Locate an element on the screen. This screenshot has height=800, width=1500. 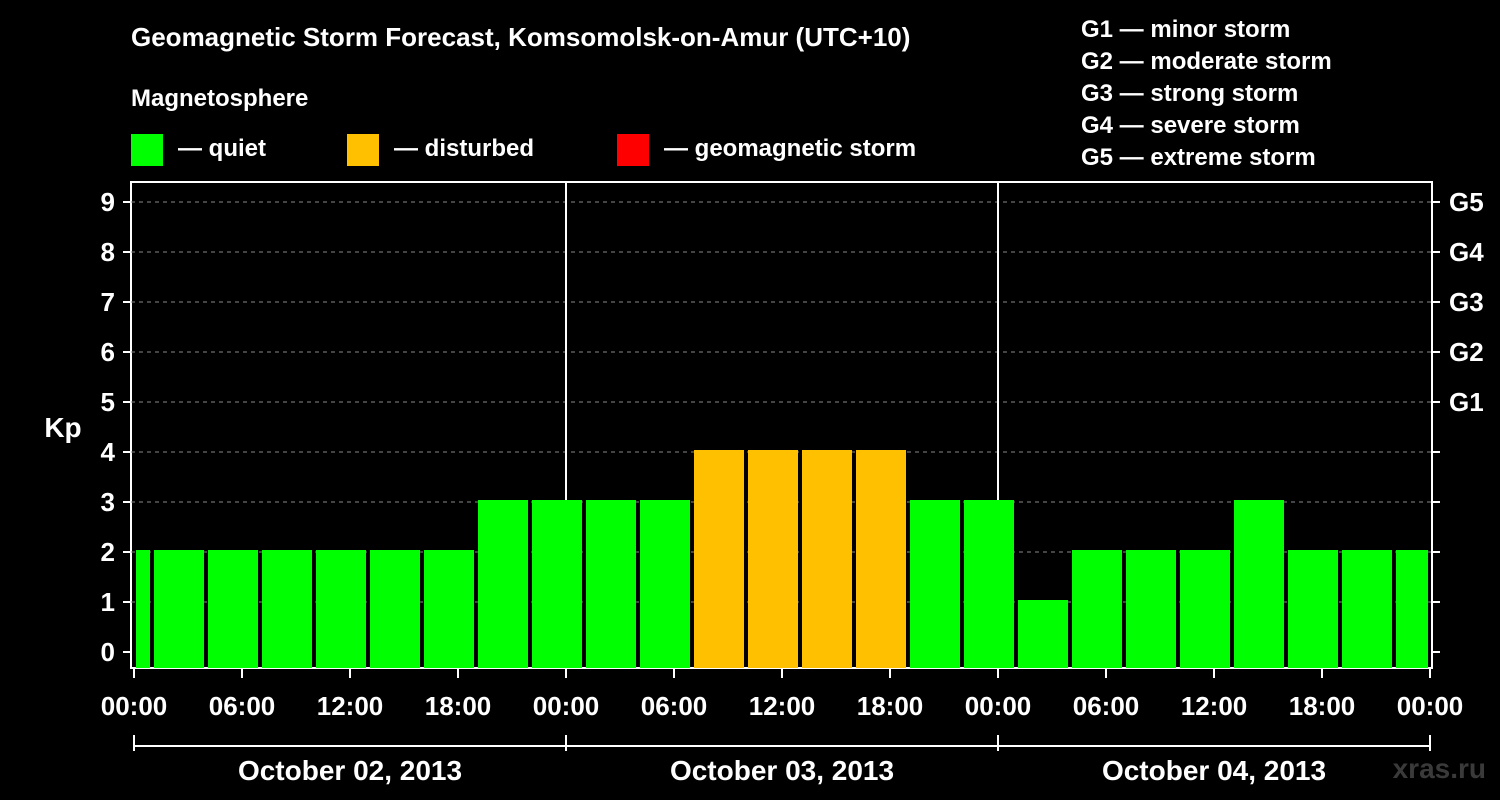
watermark: xras.ru is located at coordinates (1439, 768).